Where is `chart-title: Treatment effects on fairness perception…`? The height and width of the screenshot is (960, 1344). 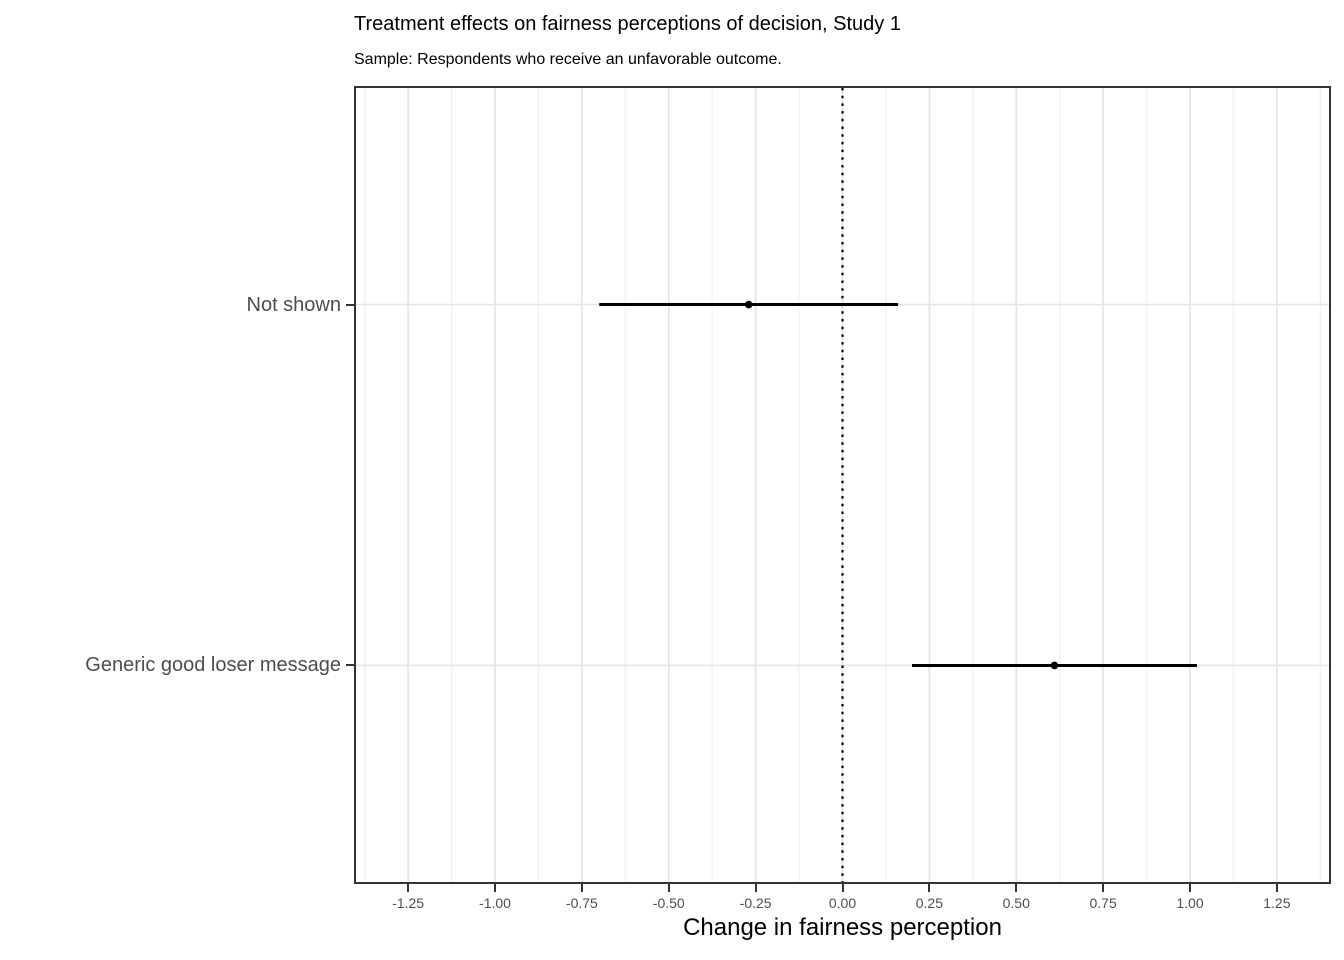 chart-title: Treatment effects on fairness perception… is located at coordinates (627, 24).